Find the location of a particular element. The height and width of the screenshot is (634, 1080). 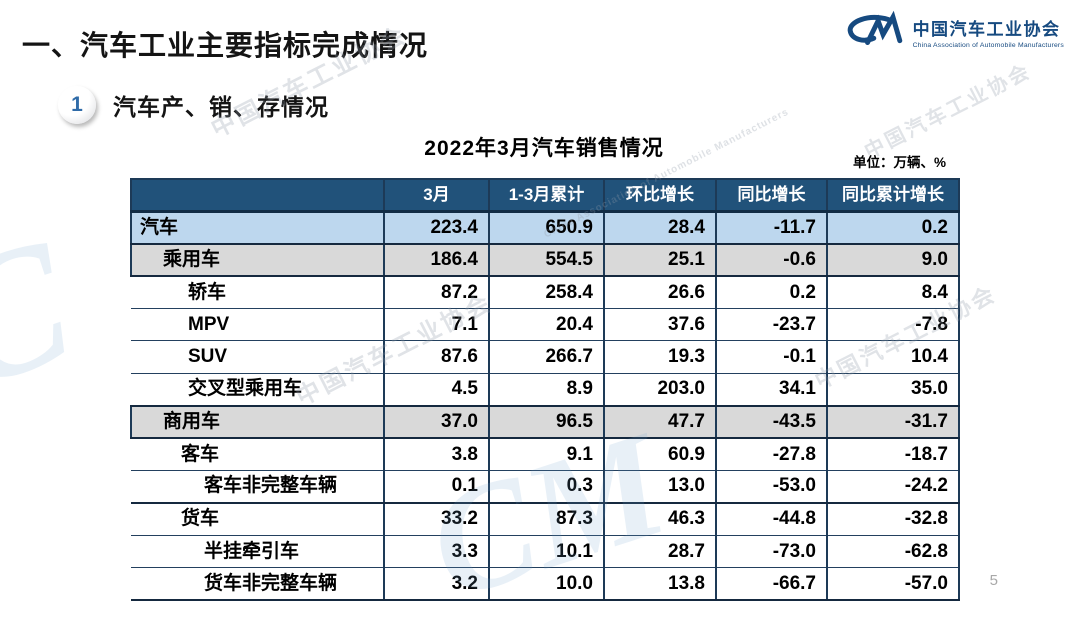

table-row: MPV 7.1 20.4 37.6 -23.7 -7.8 is located at coordinates (545, 325).